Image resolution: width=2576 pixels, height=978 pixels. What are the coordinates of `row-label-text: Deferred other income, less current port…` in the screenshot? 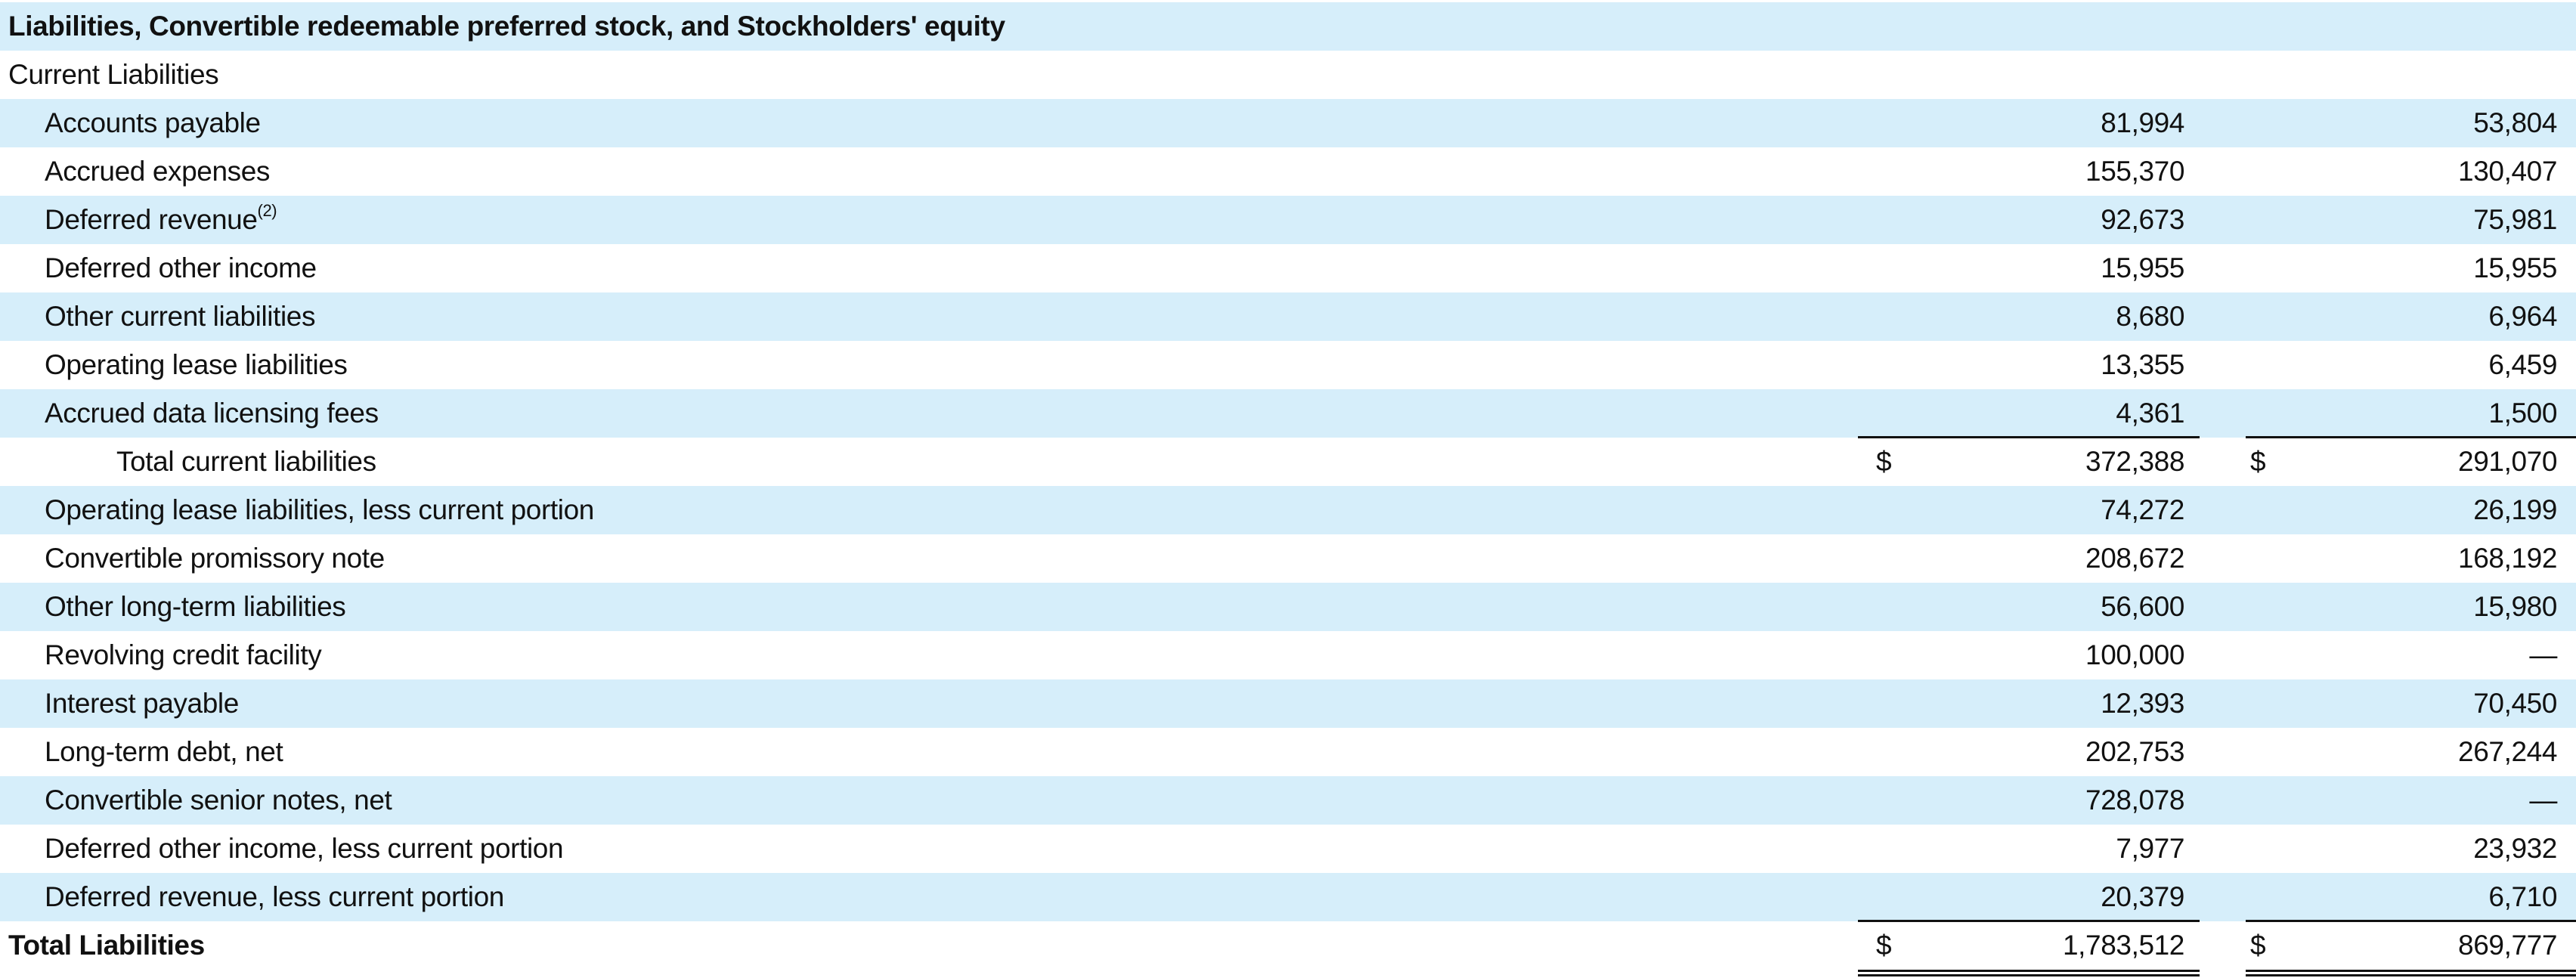 It's located at (304, 849).